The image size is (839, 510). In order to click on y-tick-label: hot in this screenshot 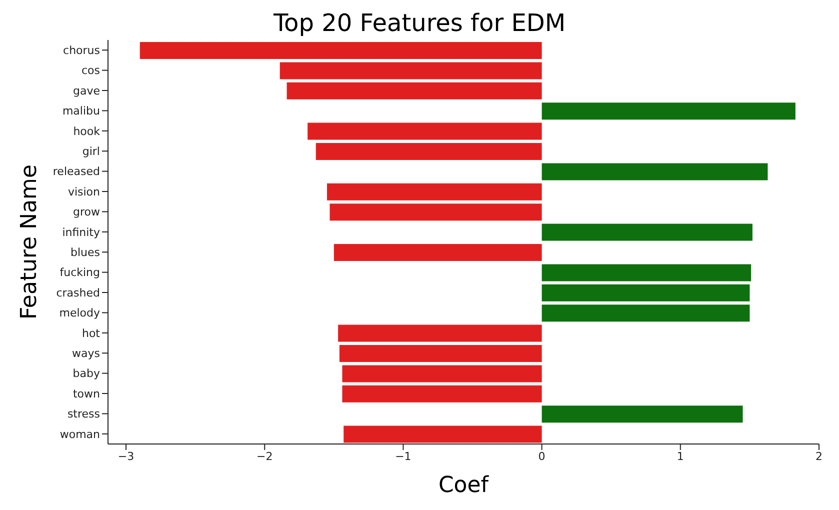, I will do `click(91, 333)`.